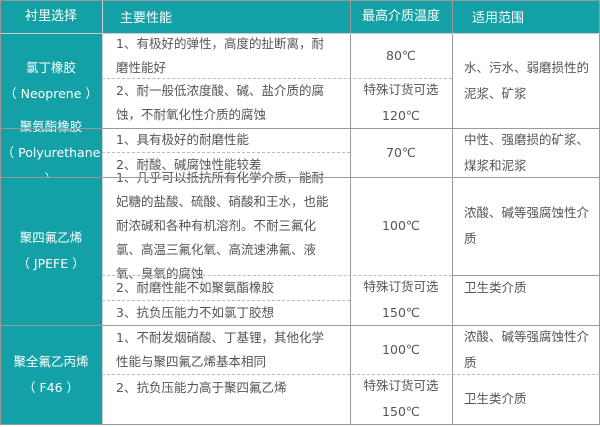  What do you see at coordinates (51, 237) in the screenshot?
I see `lining-name: 聚四氟乙烯` at bounding box center [51, 237].